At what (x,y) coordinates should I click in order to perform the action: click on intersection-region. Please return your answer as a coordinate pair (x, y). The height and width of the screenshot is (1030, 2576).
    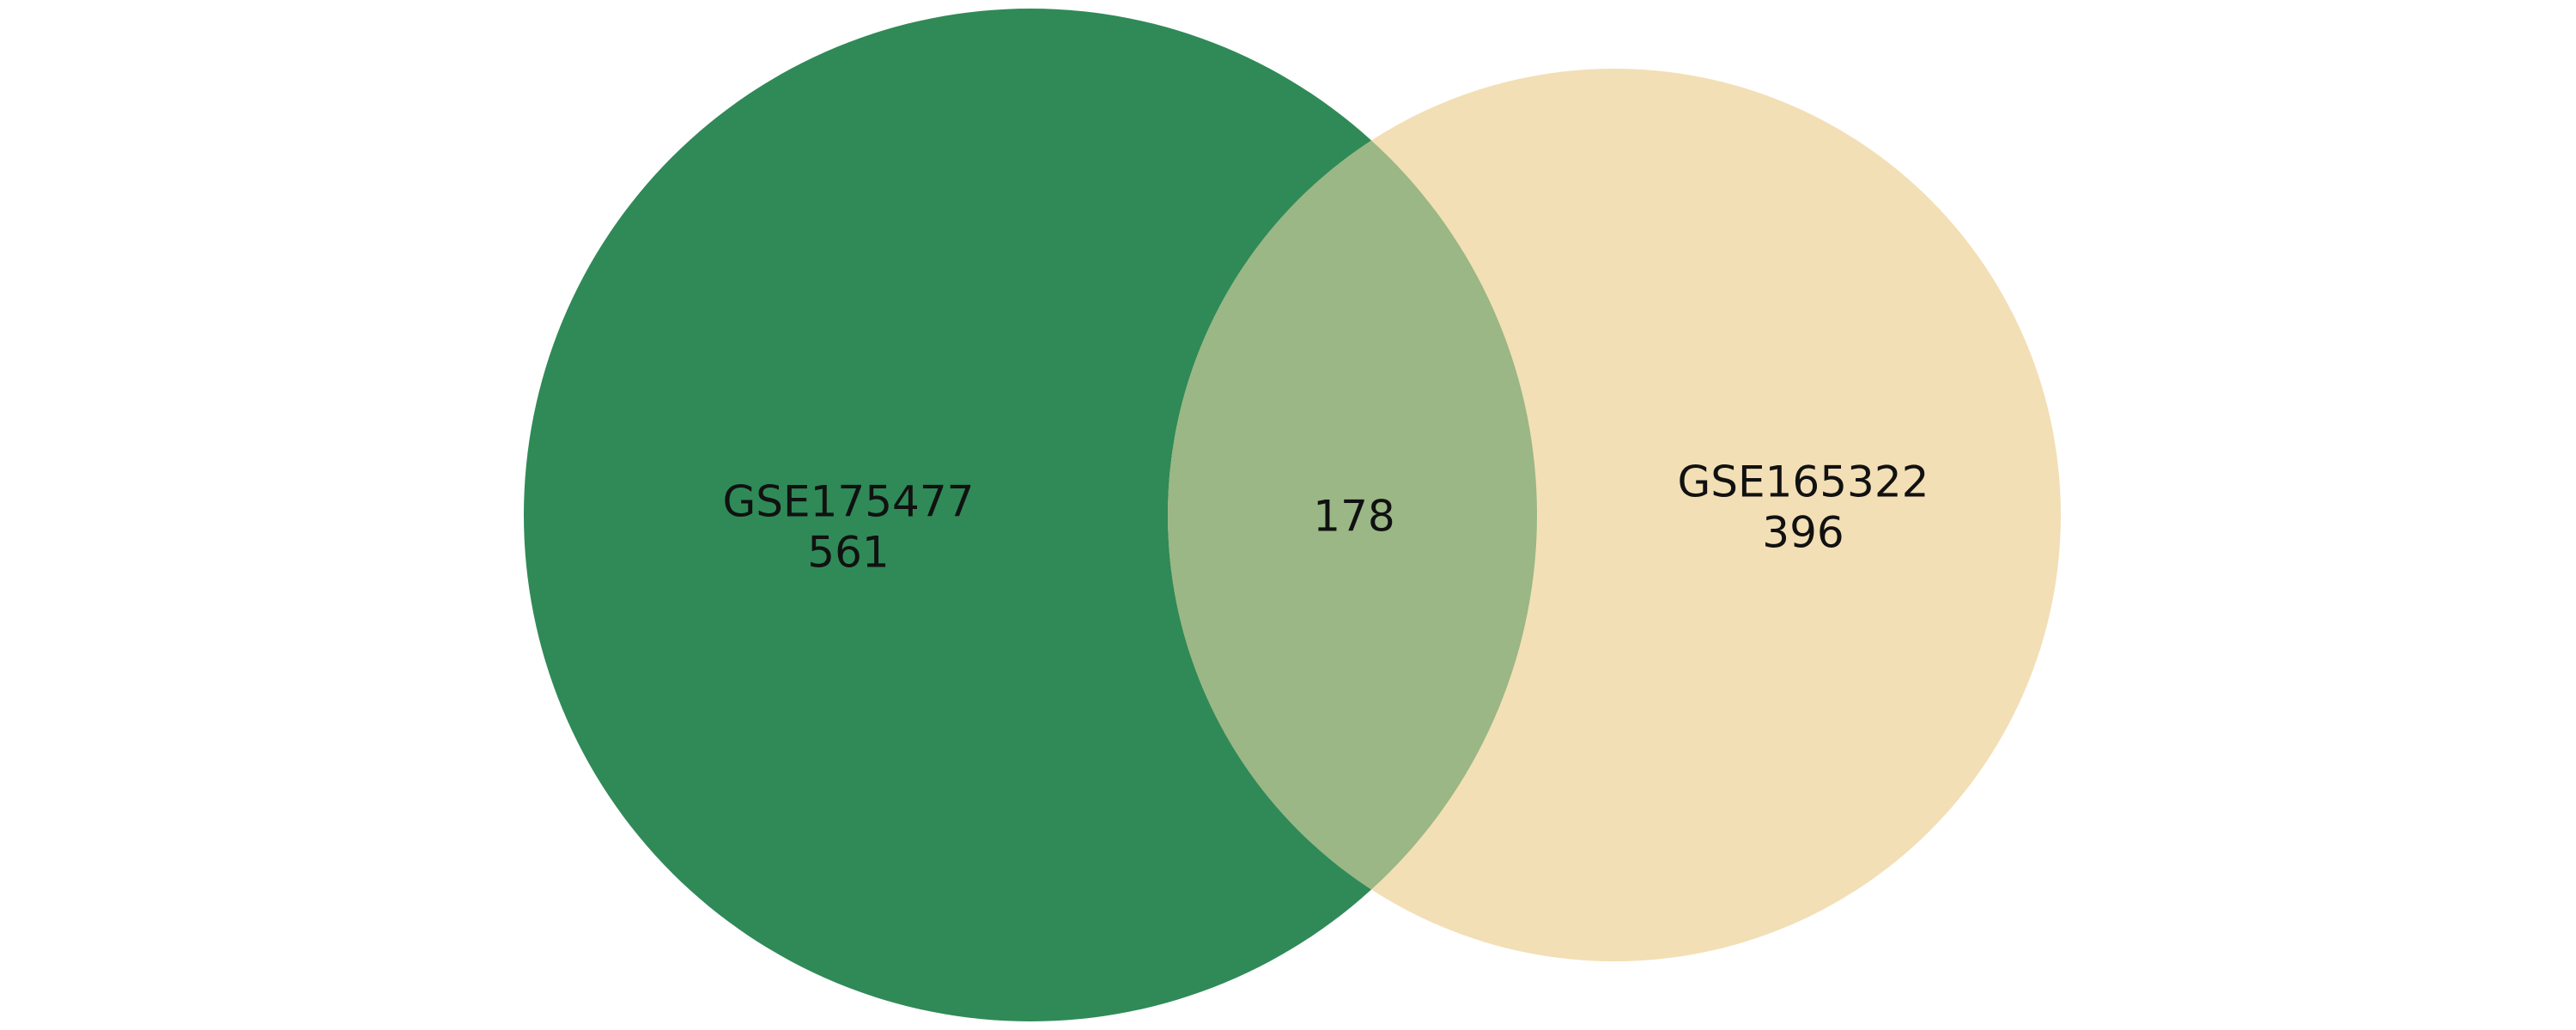
    Looking at the image, I should click on (1352, 515).